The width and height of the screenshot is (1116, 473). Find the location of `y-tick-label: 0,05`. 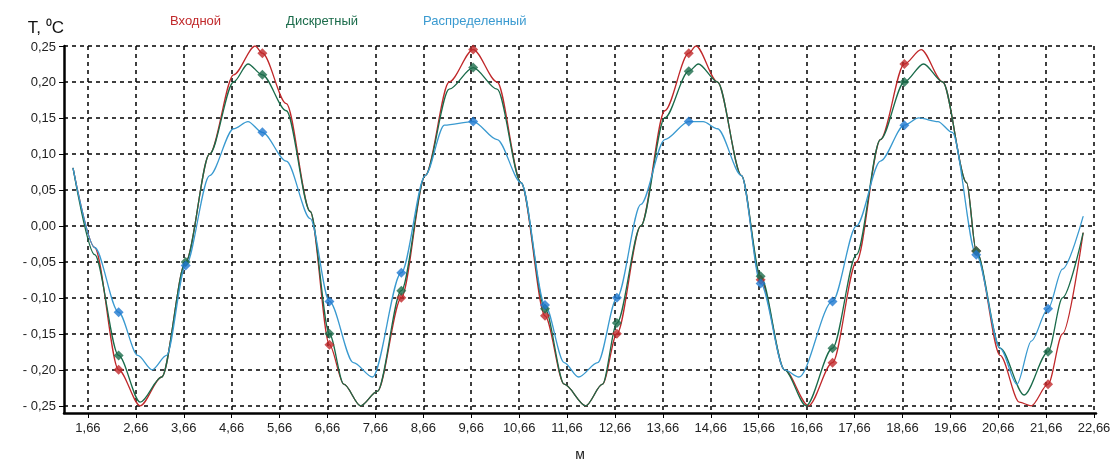

y-tick-label: 0,05 is located at coordinates (43, 190).